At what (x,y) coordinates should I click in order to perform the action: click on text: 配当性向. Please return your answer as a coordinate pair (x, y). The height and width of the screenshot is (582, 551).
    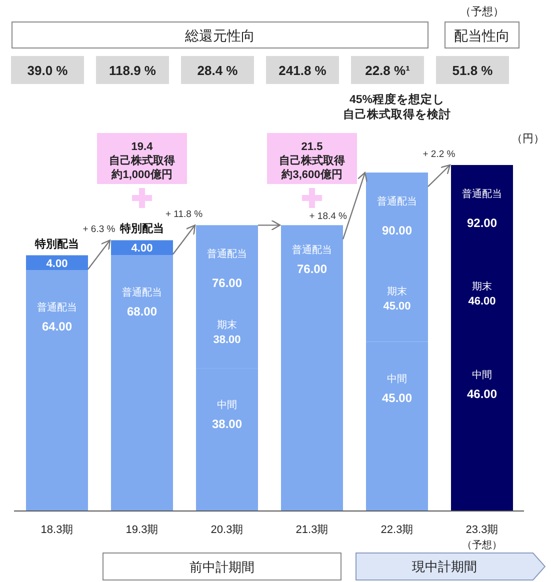
    Looking at the image, I should click on (482, 35).